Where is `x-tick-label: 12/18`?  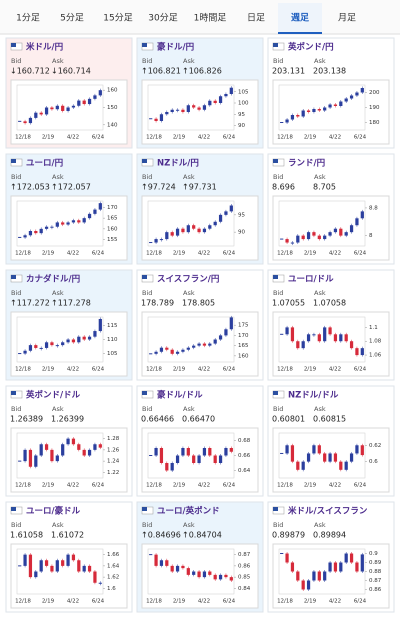 x-tick-label: 12/18 is located at coordinates (23, 602).